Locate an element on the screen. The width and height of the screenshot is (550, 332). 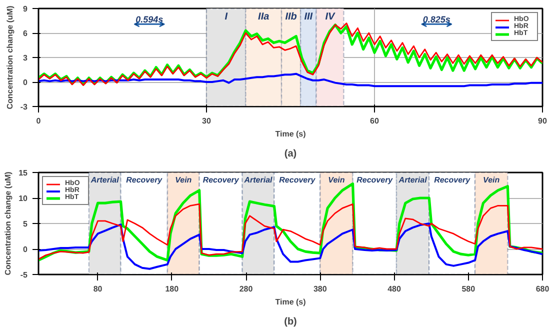
x-tick-label: 90 is located at coordinates (543, 121).